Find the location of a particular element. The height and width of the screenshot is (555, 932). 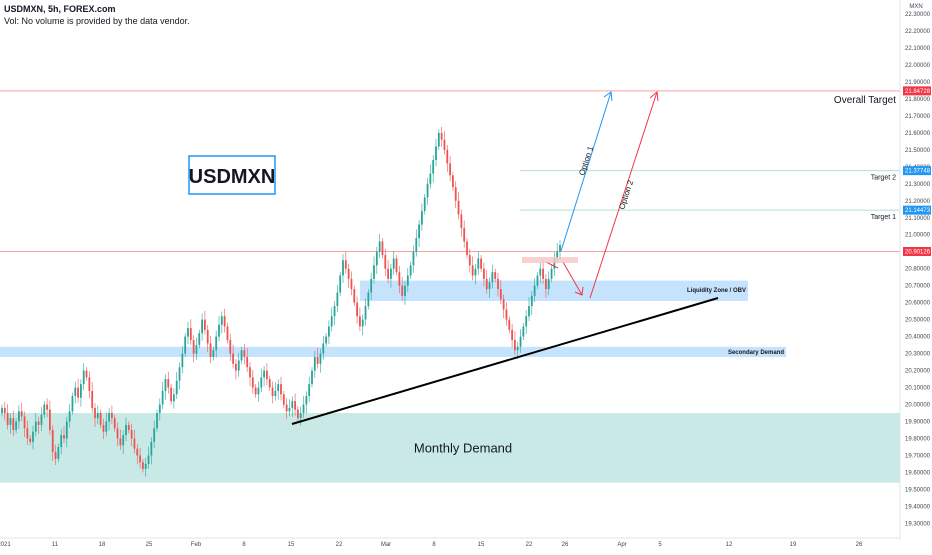

y-tick-label: 19.70000 is located at coordinates (918, 456).